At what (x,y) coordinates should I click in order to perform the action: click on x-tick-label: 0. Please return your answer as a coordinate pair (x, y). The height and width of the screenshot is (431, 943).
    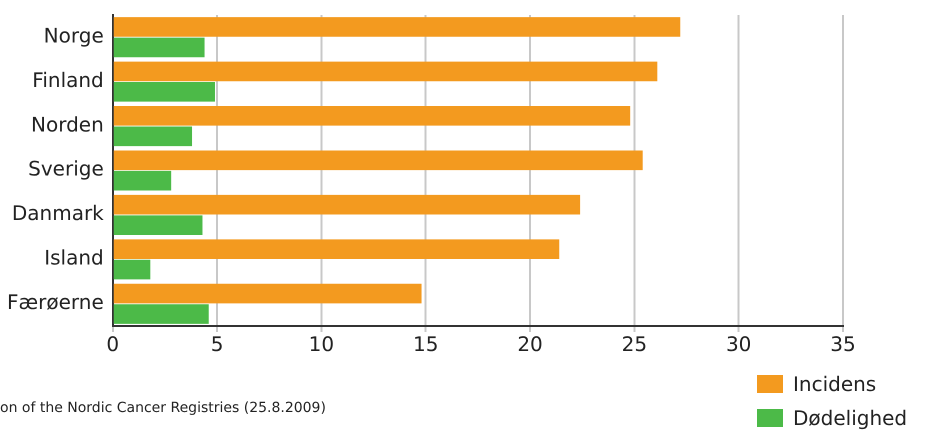
    Looking at the image, I should click on (113, 344).